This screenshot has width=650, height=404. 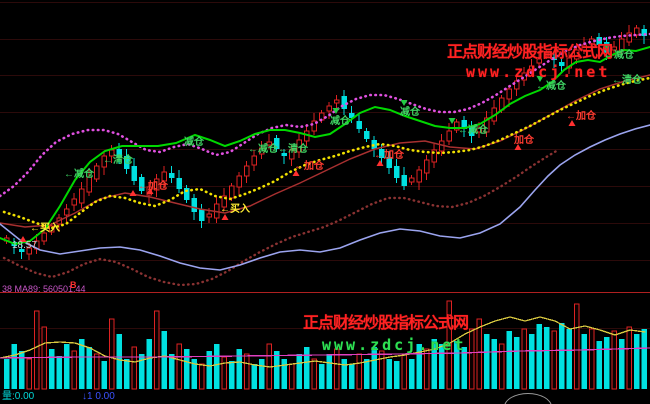 I want to click on buy-point-marker-b: B, so click(x=73, y=285).